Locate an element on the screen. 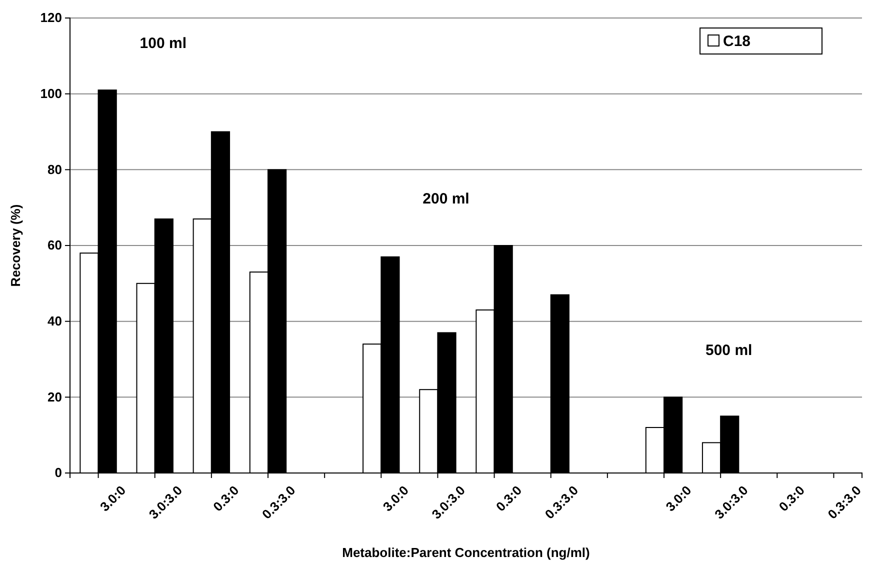  y-tick-label: 0 is located at coordinates (58, 472).